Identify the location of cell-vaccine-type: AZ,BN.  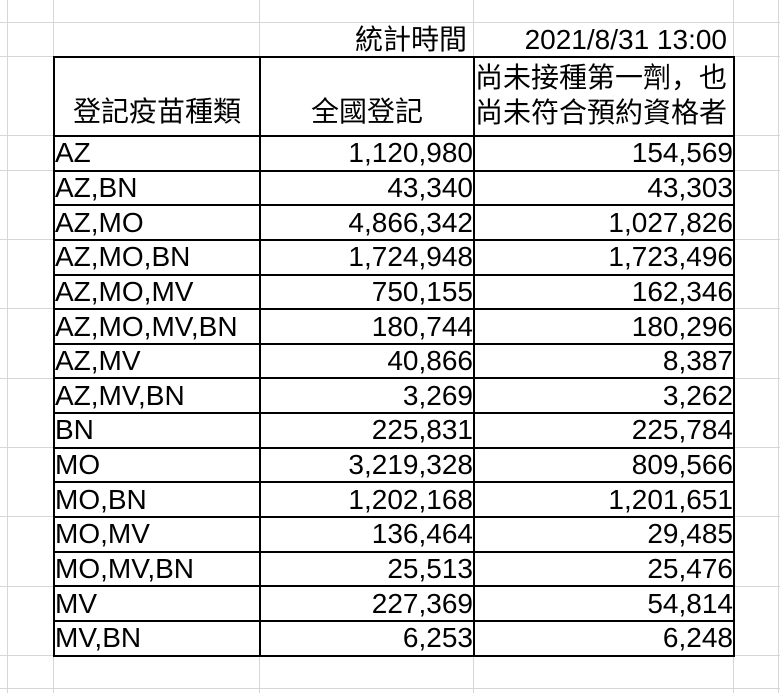
(157, 188).